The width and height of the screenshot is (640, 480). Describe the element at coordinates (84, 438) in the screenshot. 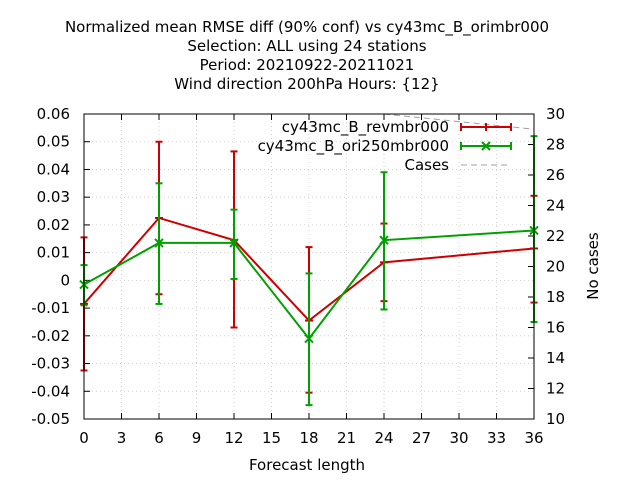

I see `x-tick-label: 0` at that location.